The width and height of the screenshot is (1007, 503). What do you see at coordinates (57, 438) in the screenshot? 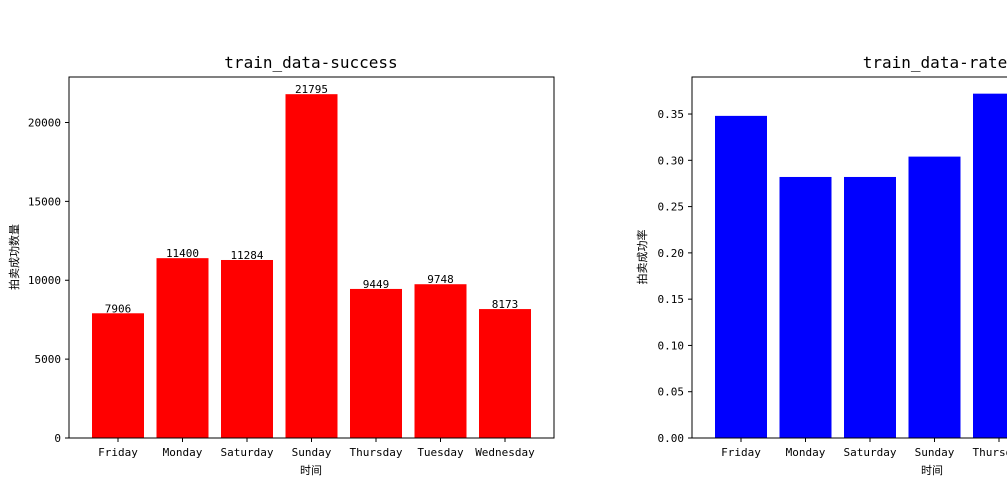
I see `y-tick-label: 0` at bounding box center [57, 438].